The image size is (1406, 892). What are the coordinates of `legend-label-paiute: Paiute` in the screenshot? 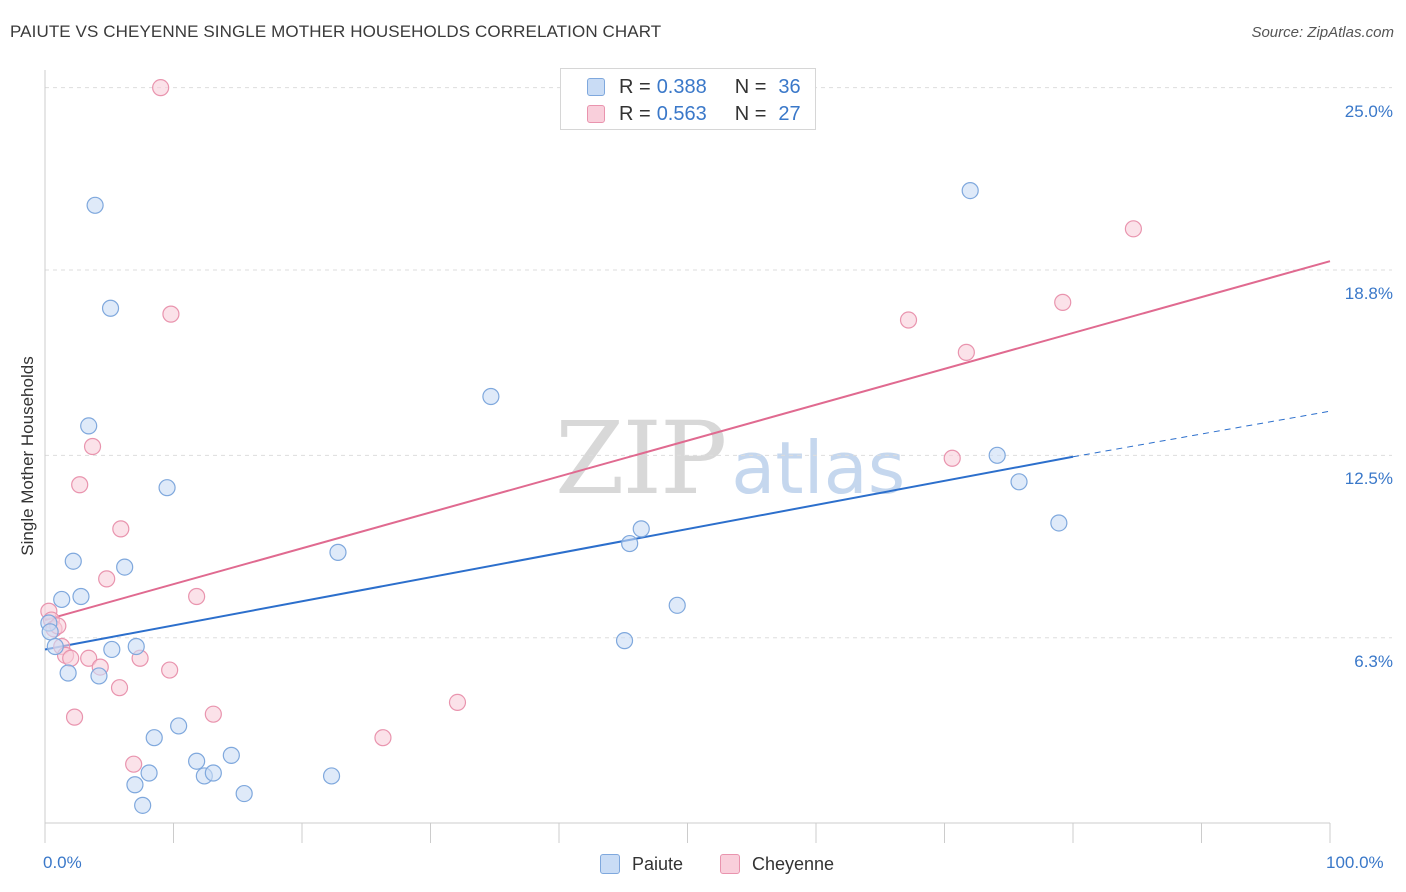 It's located at (658, 863).